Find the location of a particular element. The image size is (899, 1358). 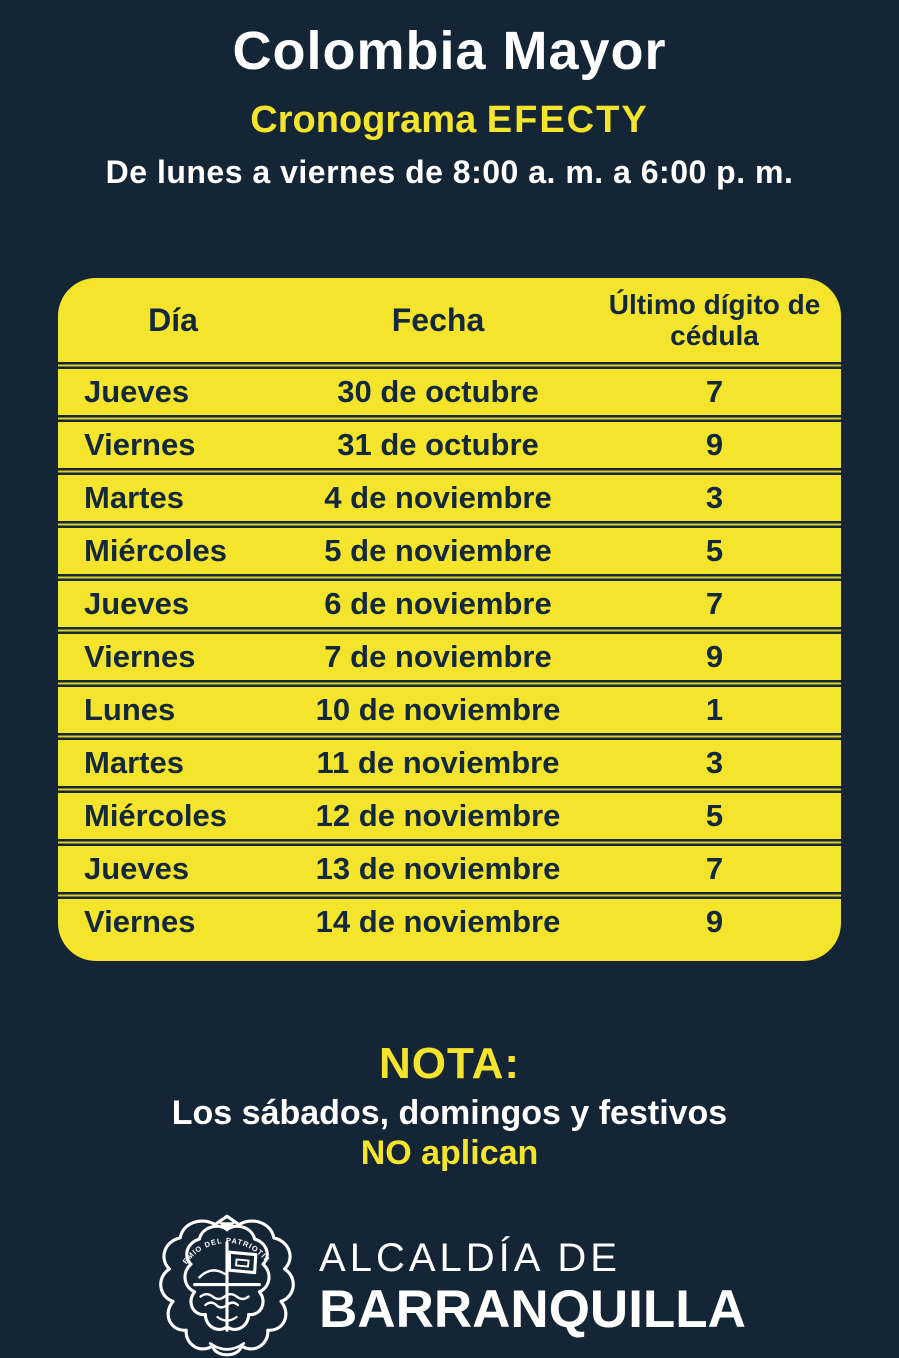

table-row: Martes 4 de noviembre 3 is located at coordinates (449, 498).